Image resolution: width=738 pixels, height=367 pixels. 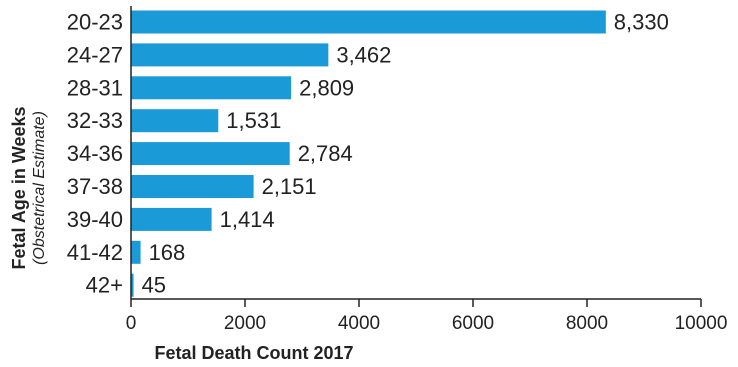 What do you see at coordinates (253, 353) in the screenshot?
I see `x-axis-title: Fetal Death Count 2017` at bounding box center [253, 353].